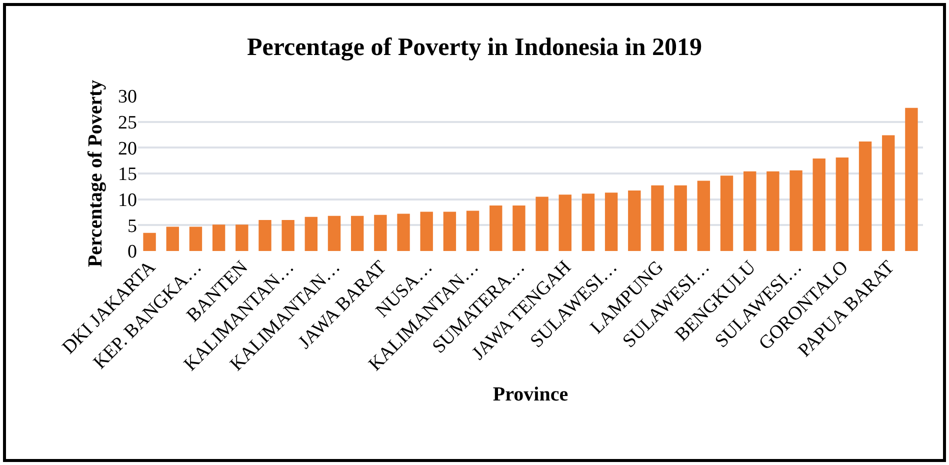 Image resolution: width=949 pixels, height=465 pixels. I want to click on chart-title: Percentage of Poverty in Indonesia in 2019, so click(474, 48).